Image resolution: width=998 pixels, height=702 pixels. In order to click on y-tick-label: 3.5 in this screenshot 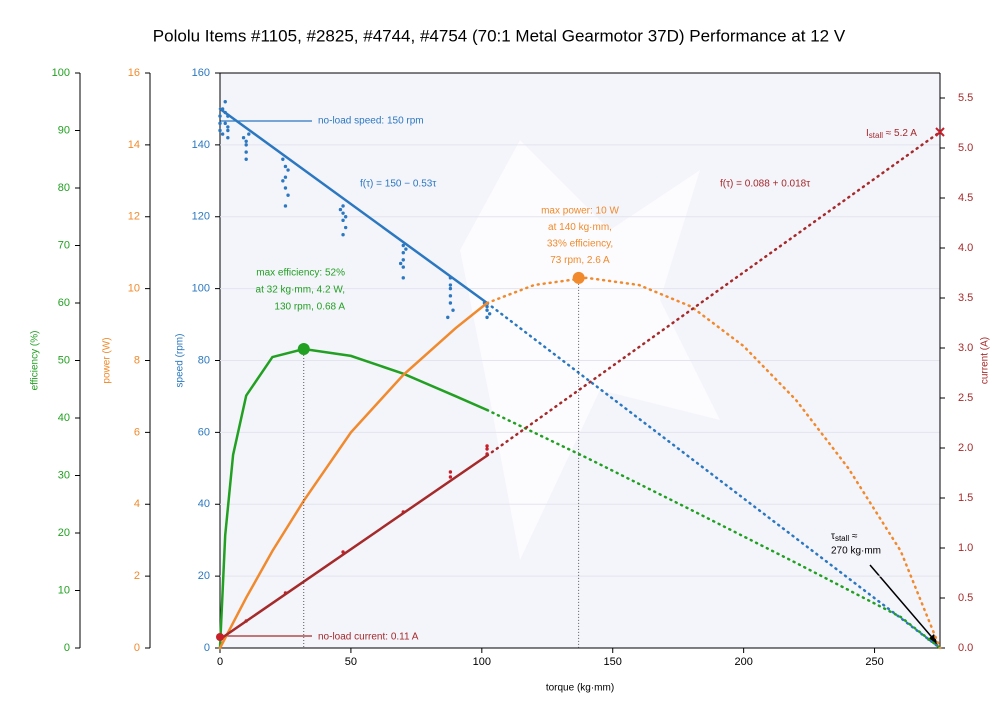, I will do `click(965, 298)`.